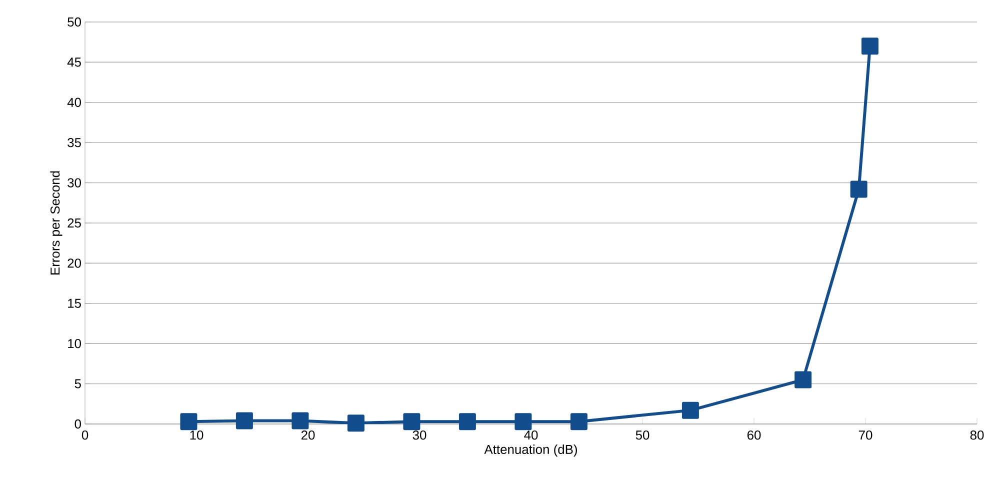 The height and width of the screenshot is (495, 992). I want to click on x-tick-label: 10, so click(197, 435).